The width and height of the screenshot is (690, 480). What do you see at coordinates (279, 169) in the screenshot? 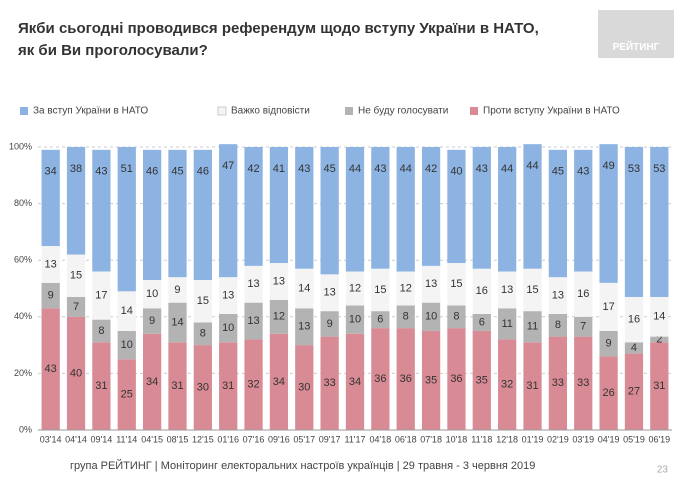
I see `value-label: 41` at bounding box center [279, 169].